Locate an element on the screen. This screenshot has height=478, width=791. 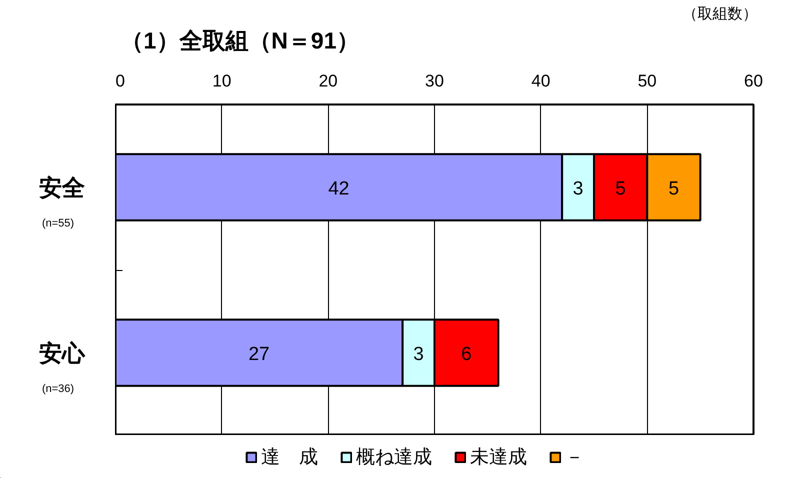
chart-title: （1）全取組（N＝91） is located at coordinates (240, 41).